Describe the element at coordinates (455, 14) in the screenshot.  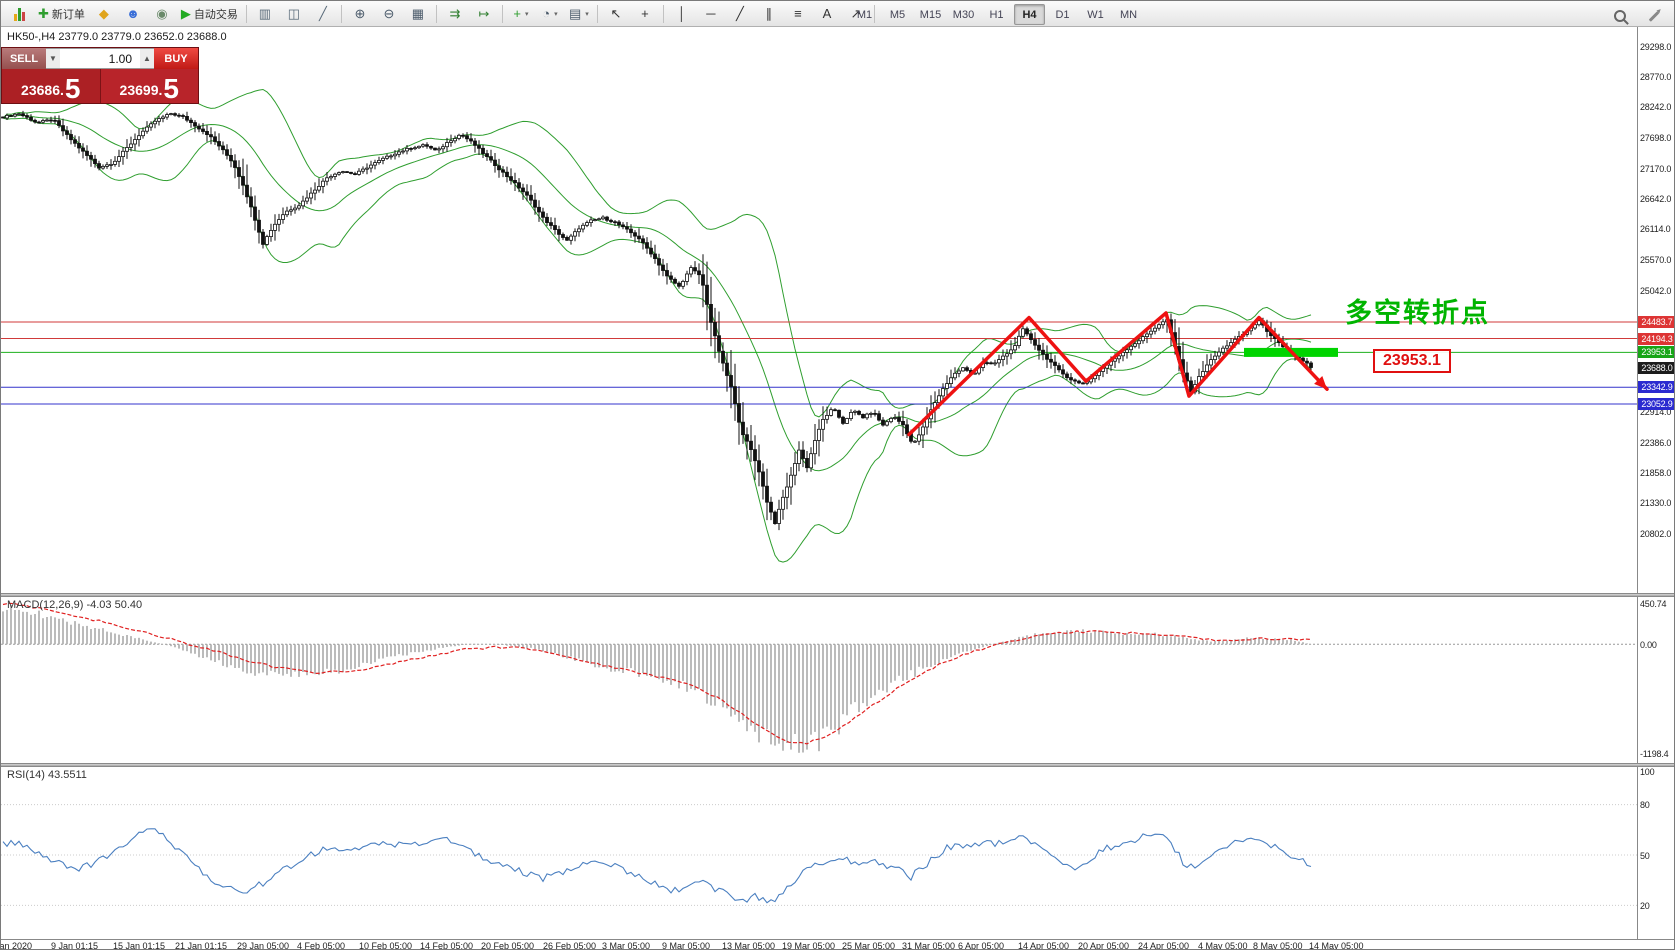
I see `auto-scroll-button: ⇉` at that location.